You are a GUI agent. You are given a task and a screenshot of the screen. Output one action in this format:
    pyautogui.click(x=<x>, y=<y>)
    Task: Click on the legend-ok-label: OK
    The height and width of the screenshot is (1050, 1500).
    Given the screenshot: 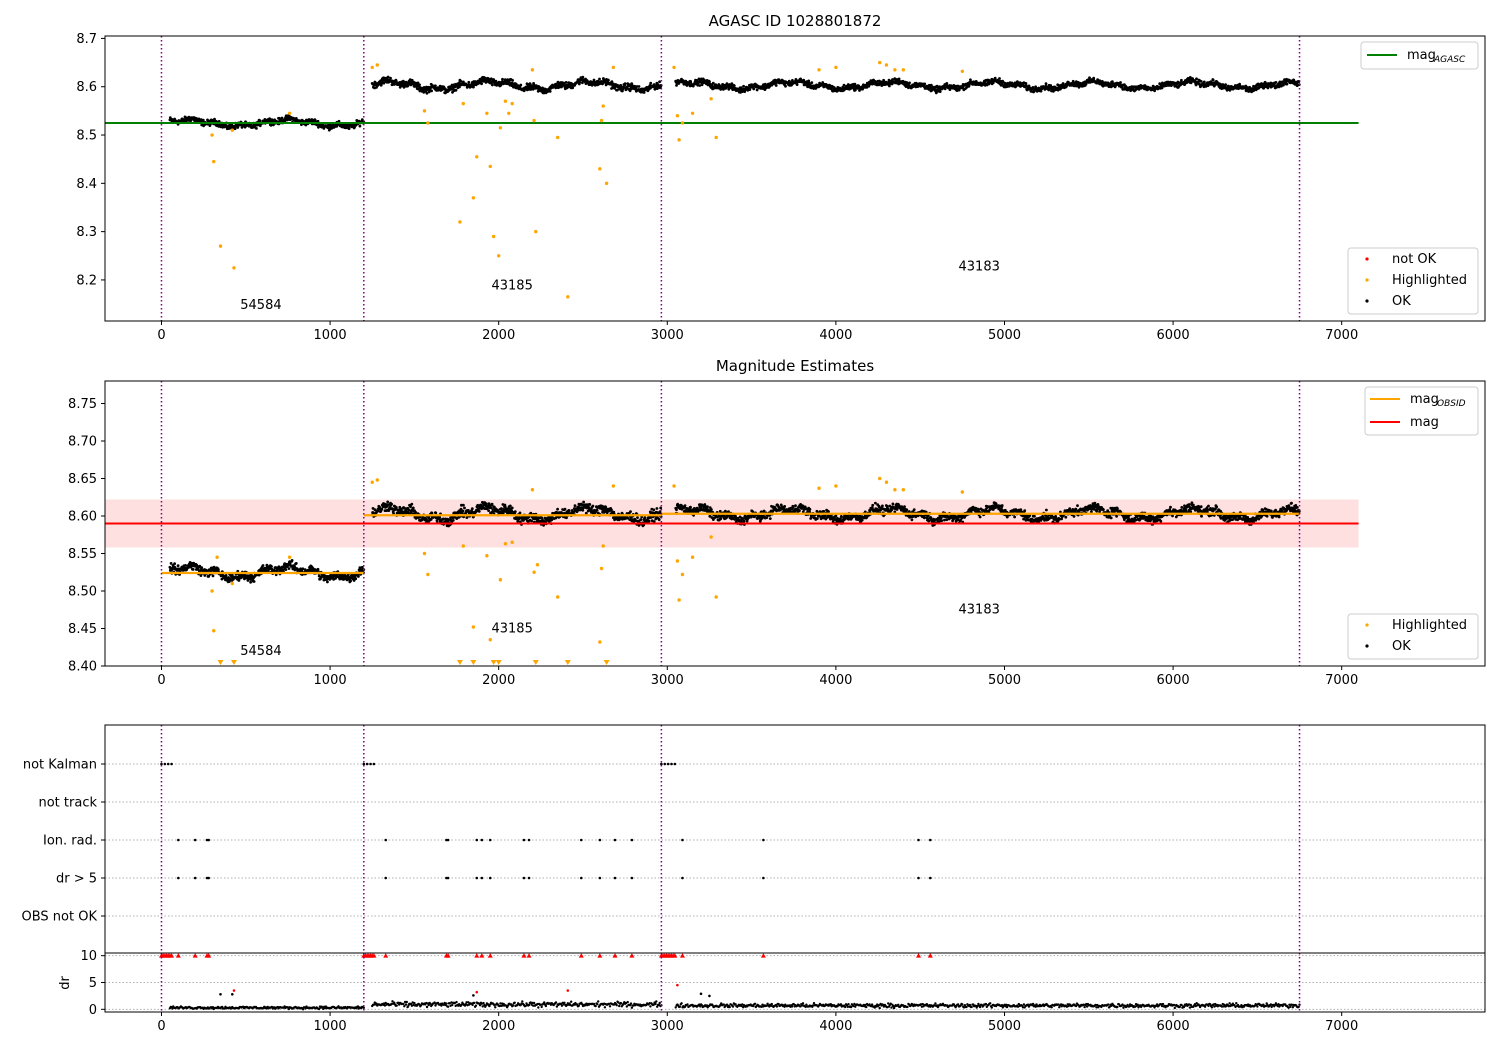 What is the action you would take?
    pyautogui.click(x=1401, y=301)
    